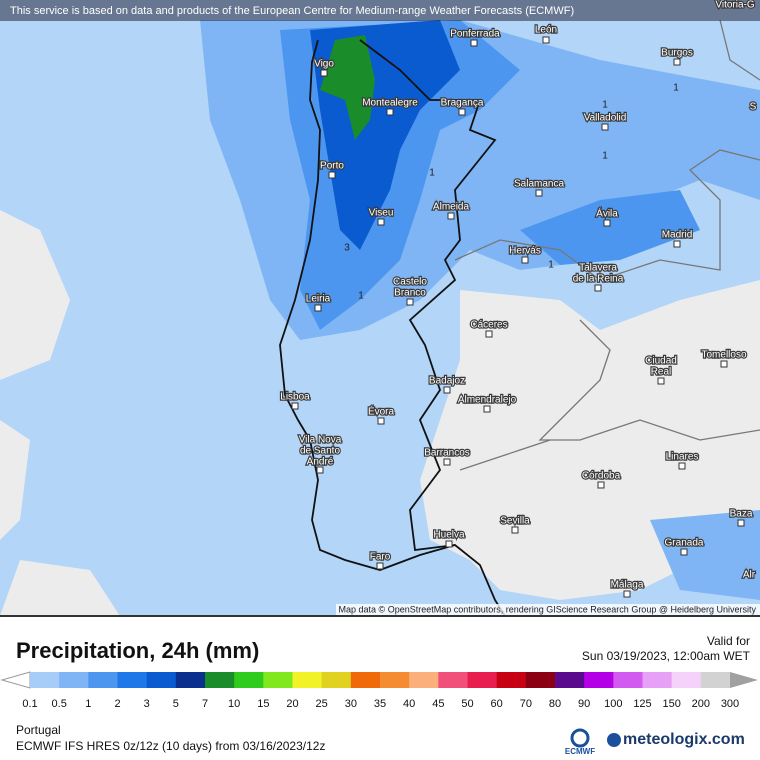  Describe the element at coordinates (351, 704) in the screenshot. I see `legend-label: 30` at that location.